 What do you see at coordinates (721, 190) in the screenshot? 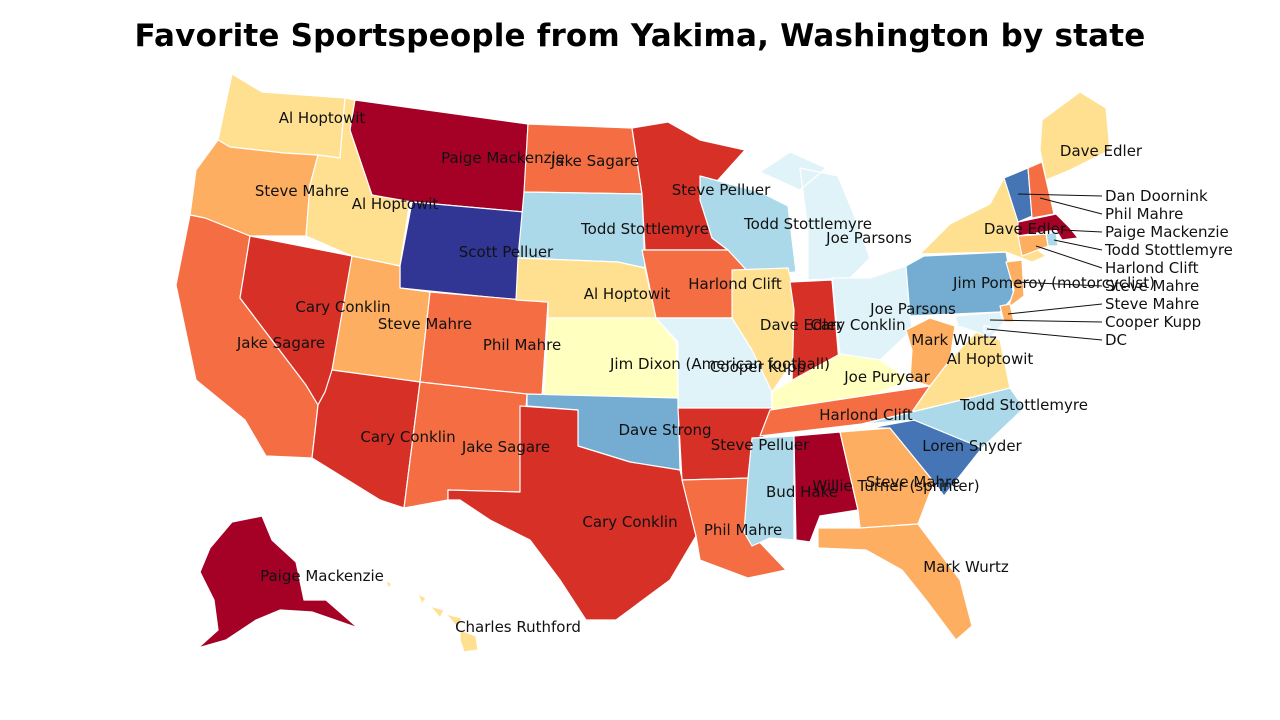
I see `label-MN: Steve Pelluer` at bounding box center [721, 190].